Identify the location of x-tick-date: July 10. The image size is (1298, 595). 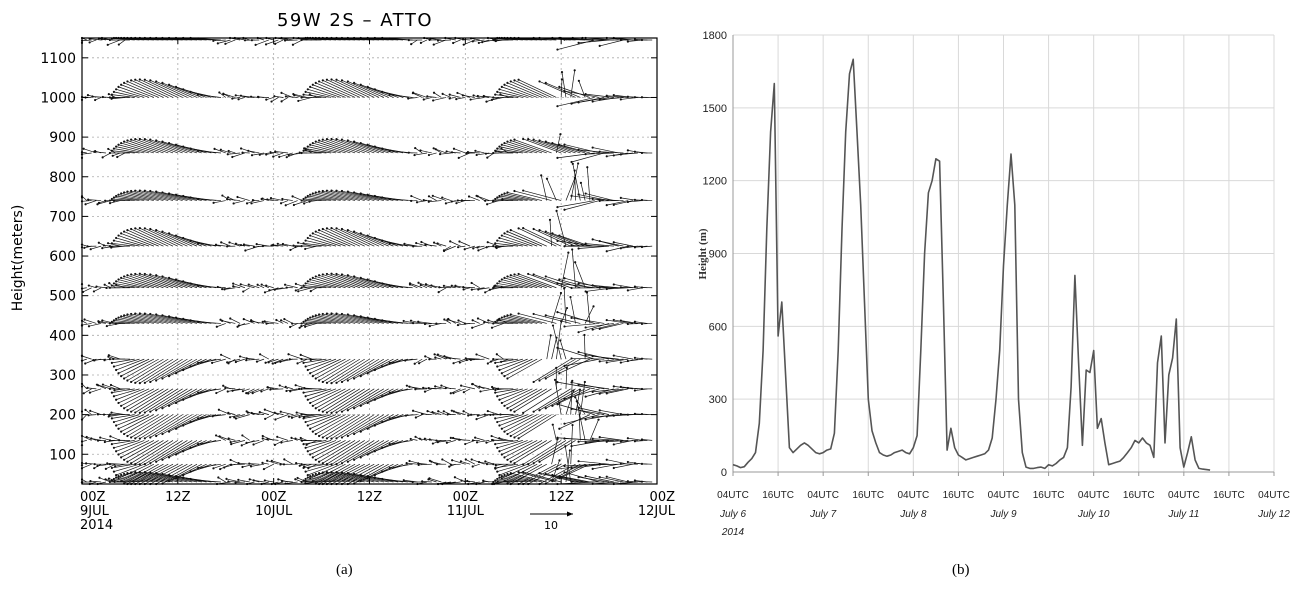
(1093, 514).